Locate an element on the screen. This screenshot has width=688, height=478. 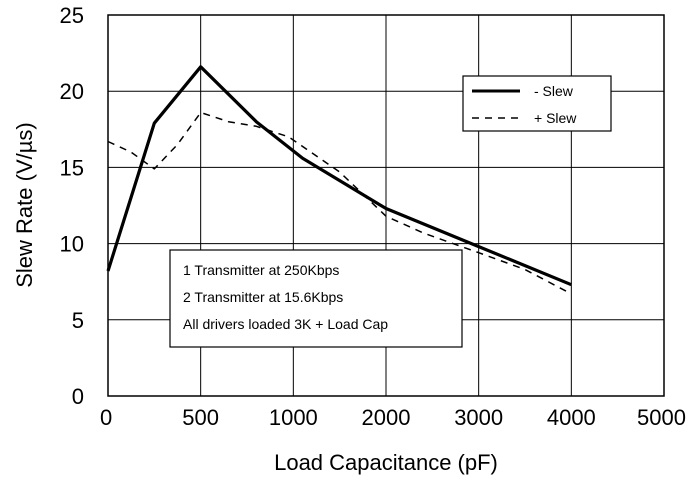
y-tick-label: 0 is located at coordinates (78, 396).